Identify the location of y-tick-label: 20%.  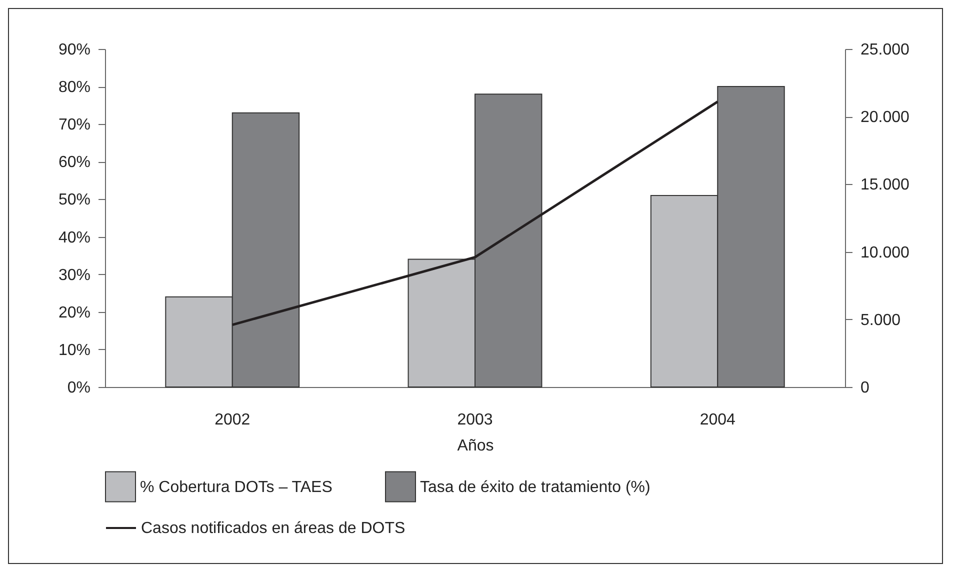
(74, 313).